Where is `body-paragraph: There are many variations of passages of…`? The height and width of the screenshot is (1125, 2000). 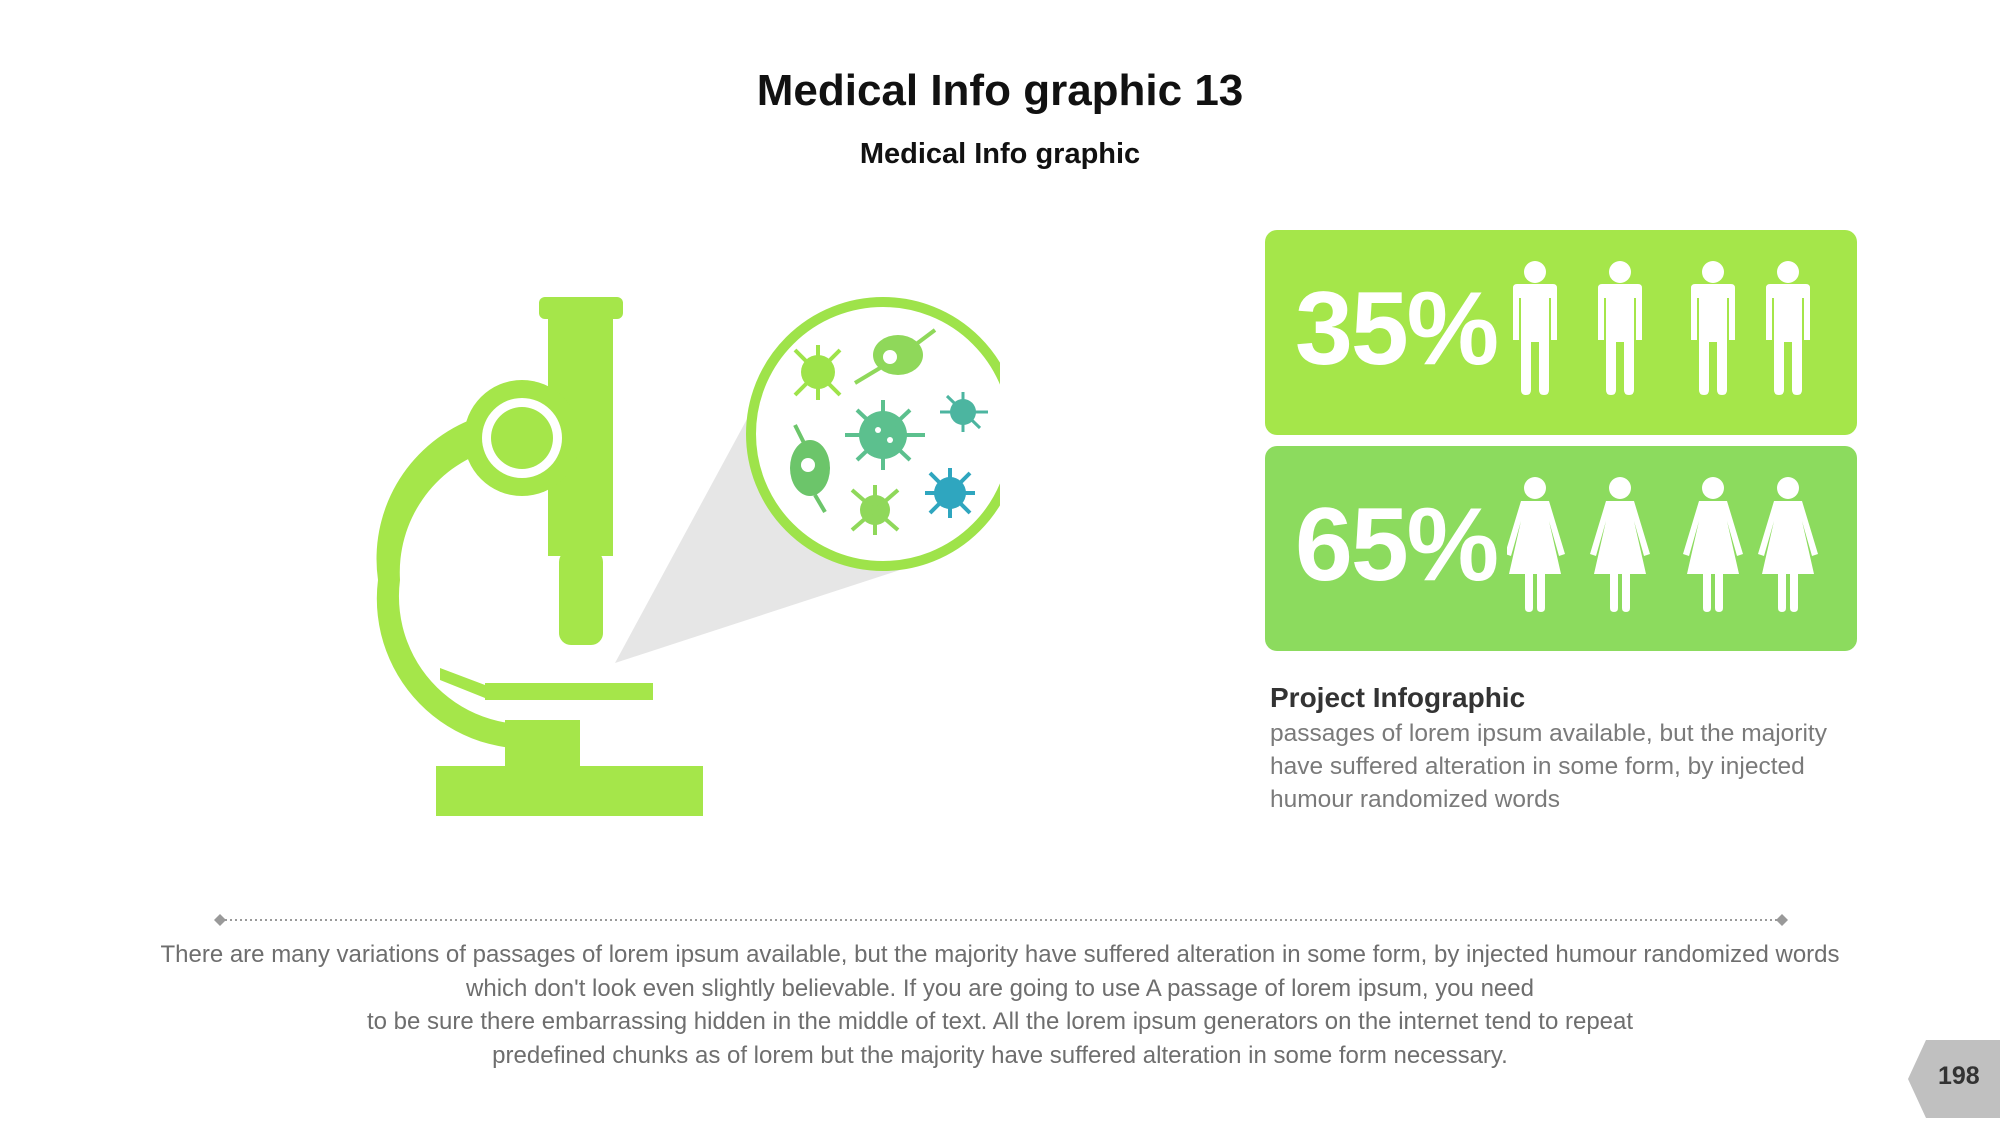
body-paragraph: There are many variations of passages of… is located at coordinates (1000, 1005).